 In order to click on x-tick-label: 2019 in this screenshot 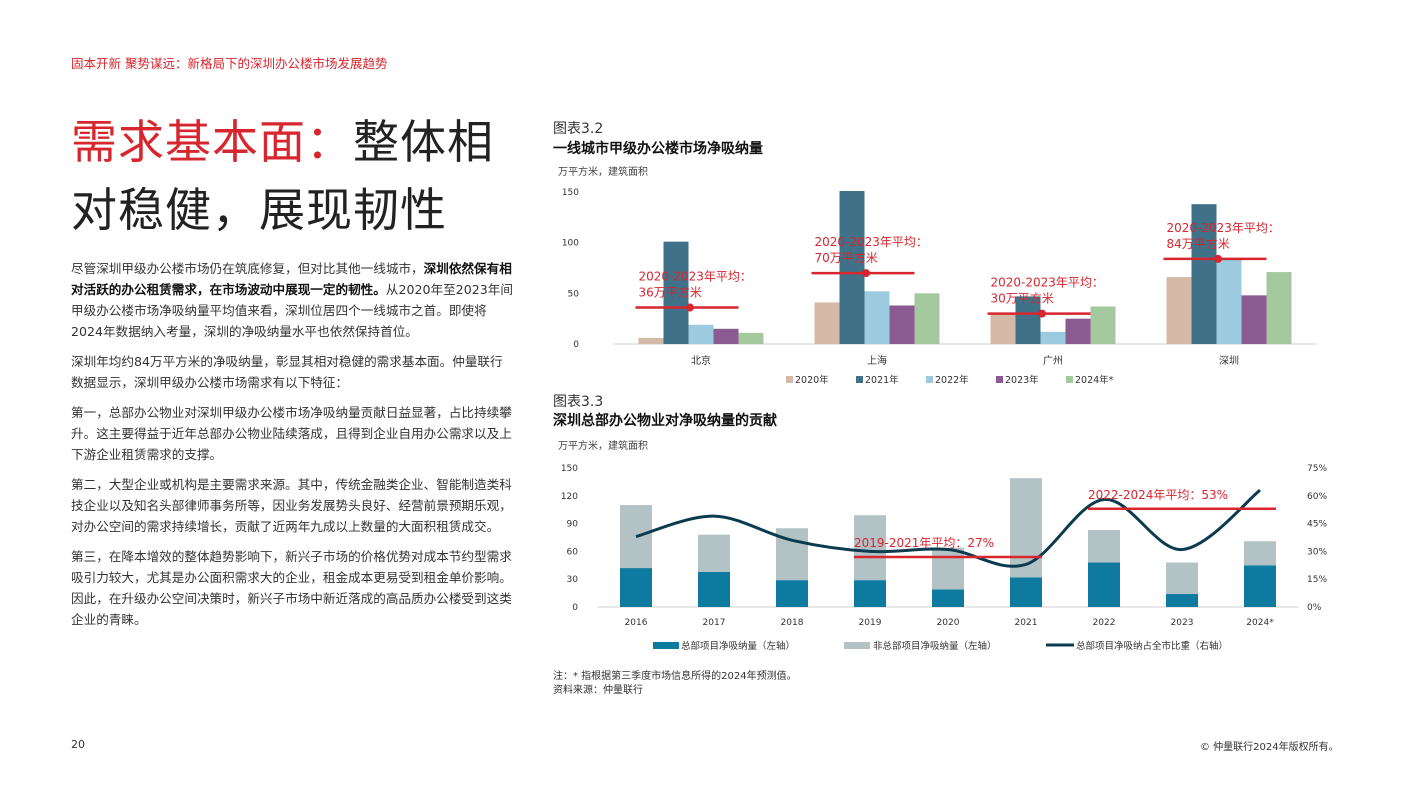, I will do `click(870, 623)`.